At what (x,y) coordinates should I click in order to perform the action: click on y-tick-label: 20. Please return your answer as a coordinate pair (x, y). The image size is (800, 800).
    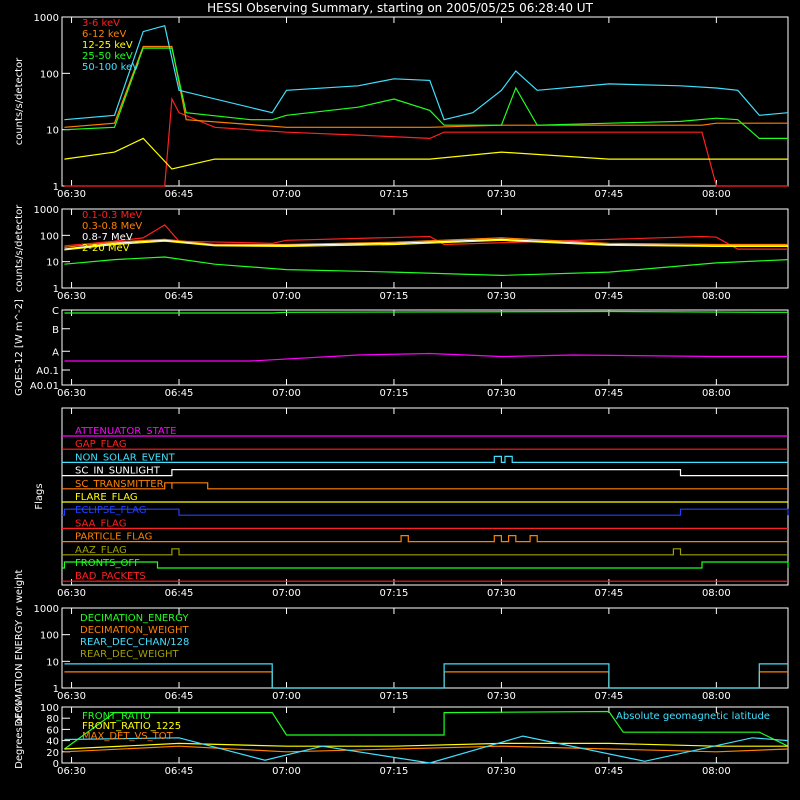
    Looking at the image, I should click on (52, 753).